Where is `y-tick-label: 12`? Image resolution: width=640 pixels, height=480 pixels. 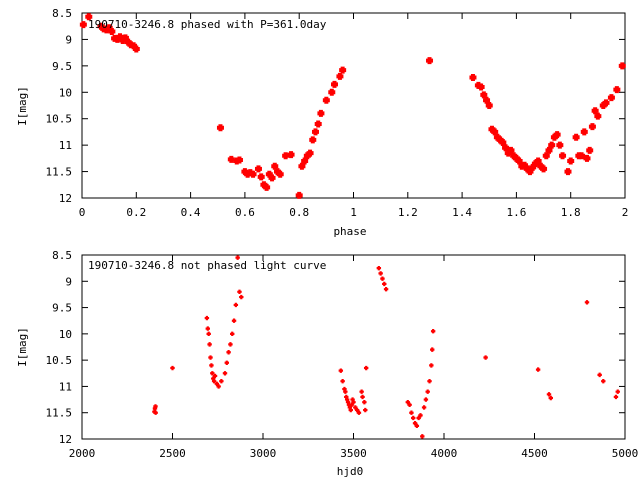
y-tick-label: 12 is located at coordinates (65, 439).